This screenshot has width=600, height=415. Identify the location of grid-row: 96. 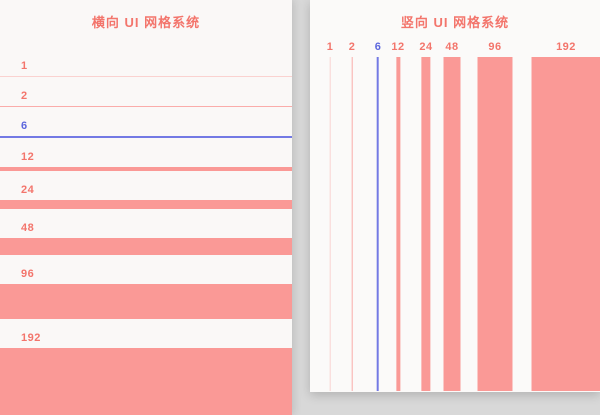
(146, 294).